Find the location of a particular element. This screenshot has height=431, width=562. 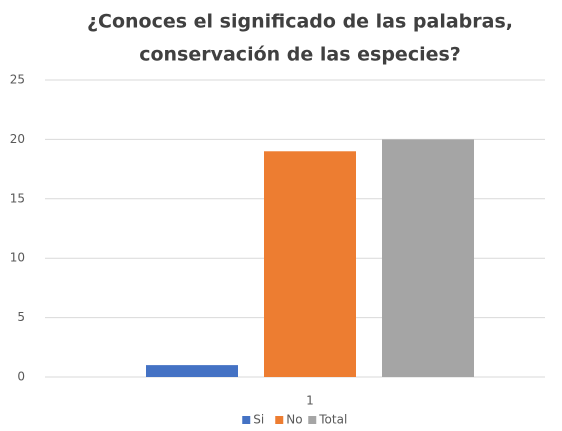

y-tick-label: 0 is located at coordinates (21, 377).